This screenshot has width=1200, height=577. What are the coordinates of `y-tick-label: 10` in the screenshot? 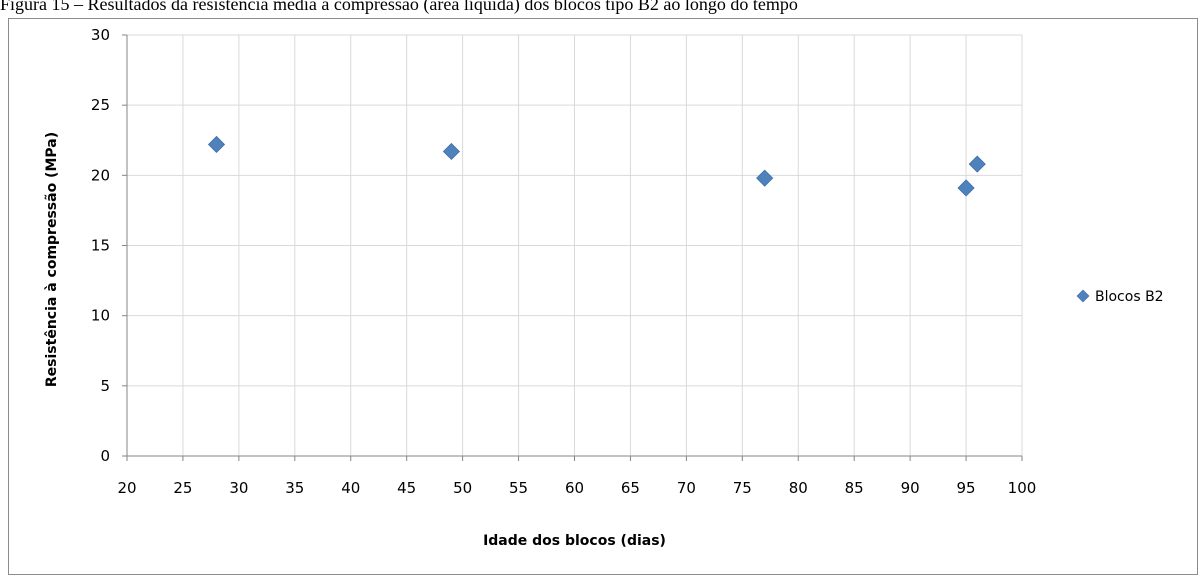 It's located at (100, 316).